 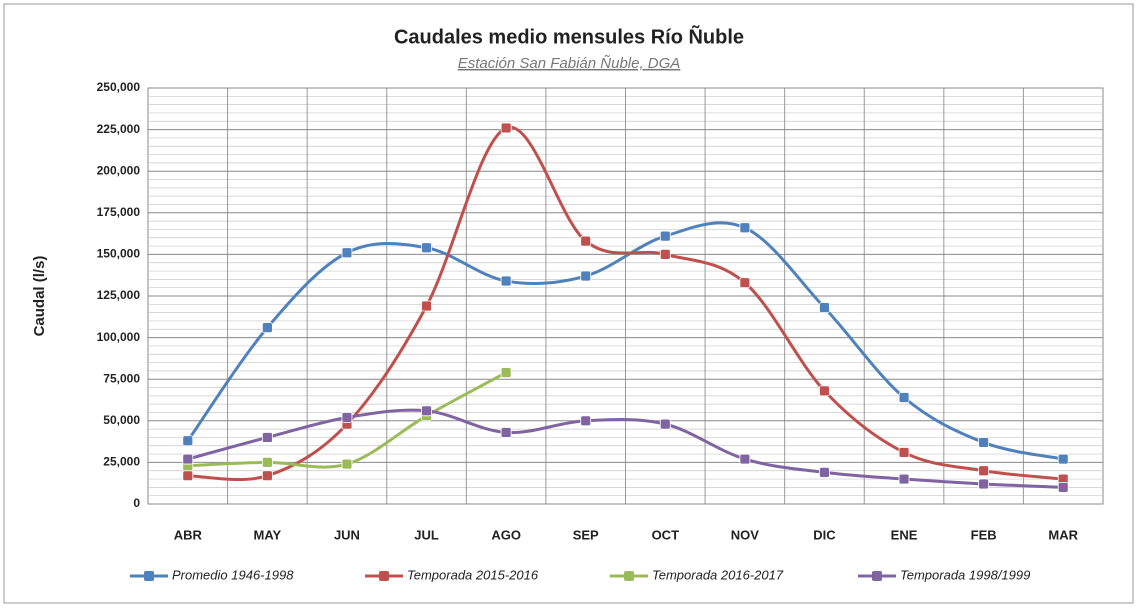 What do you see at coordinates (666, 534) in the screenshot?
I see `x-tick-label: OCT` at bounding box center [666, 534].